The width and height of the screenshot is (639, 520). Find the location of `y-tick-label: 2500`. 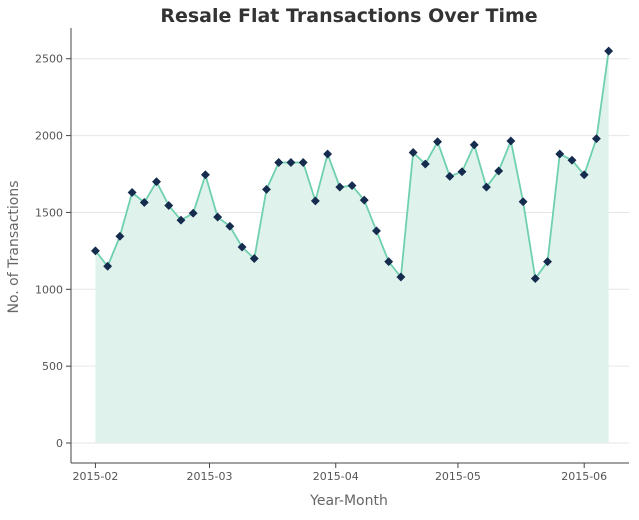

y-tick-label: 2500 is located at coordinates (49, 59).